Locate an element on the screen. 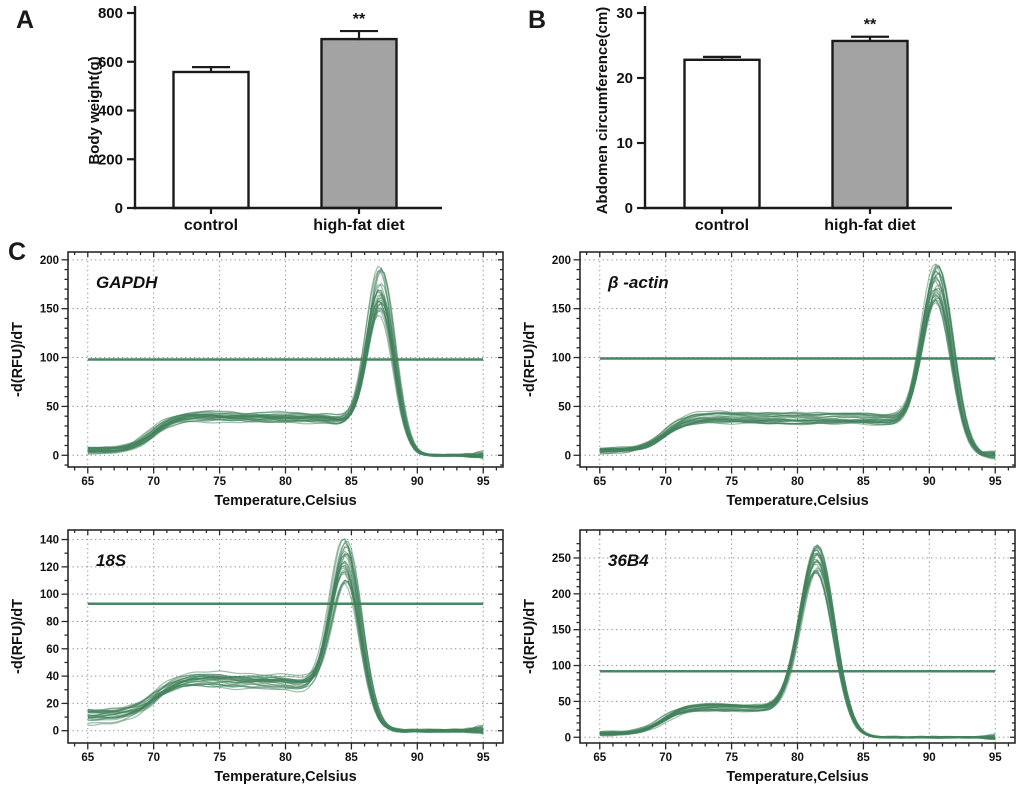 The width and height of the screenshot is (1024, 794). y-tick-label: 600 is located at coordinates (110, 62).